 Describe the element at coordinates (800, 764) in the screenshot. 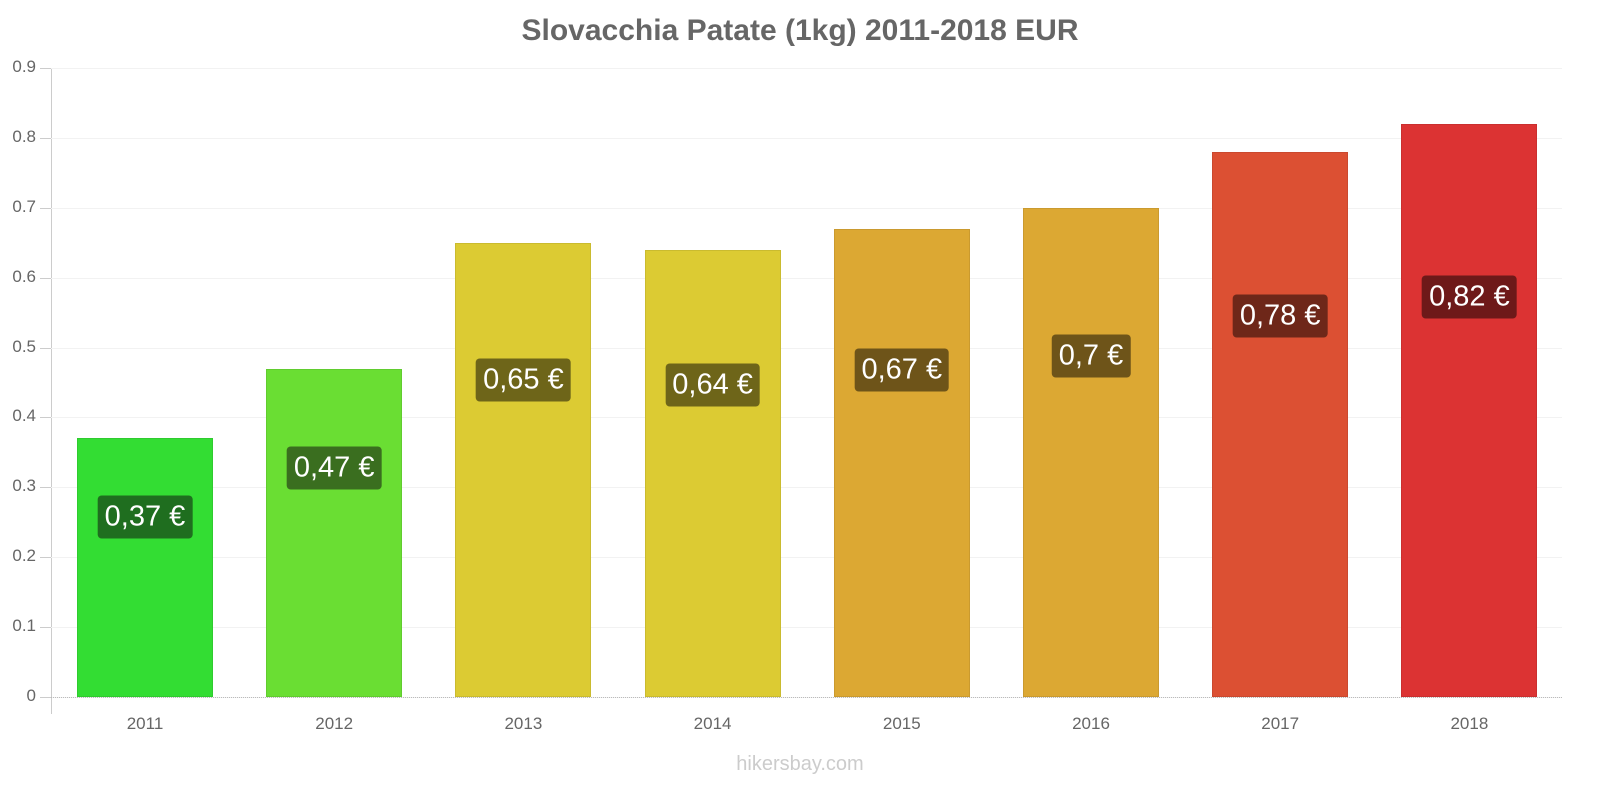

I see `watermark: hikersbay.com` at that location.